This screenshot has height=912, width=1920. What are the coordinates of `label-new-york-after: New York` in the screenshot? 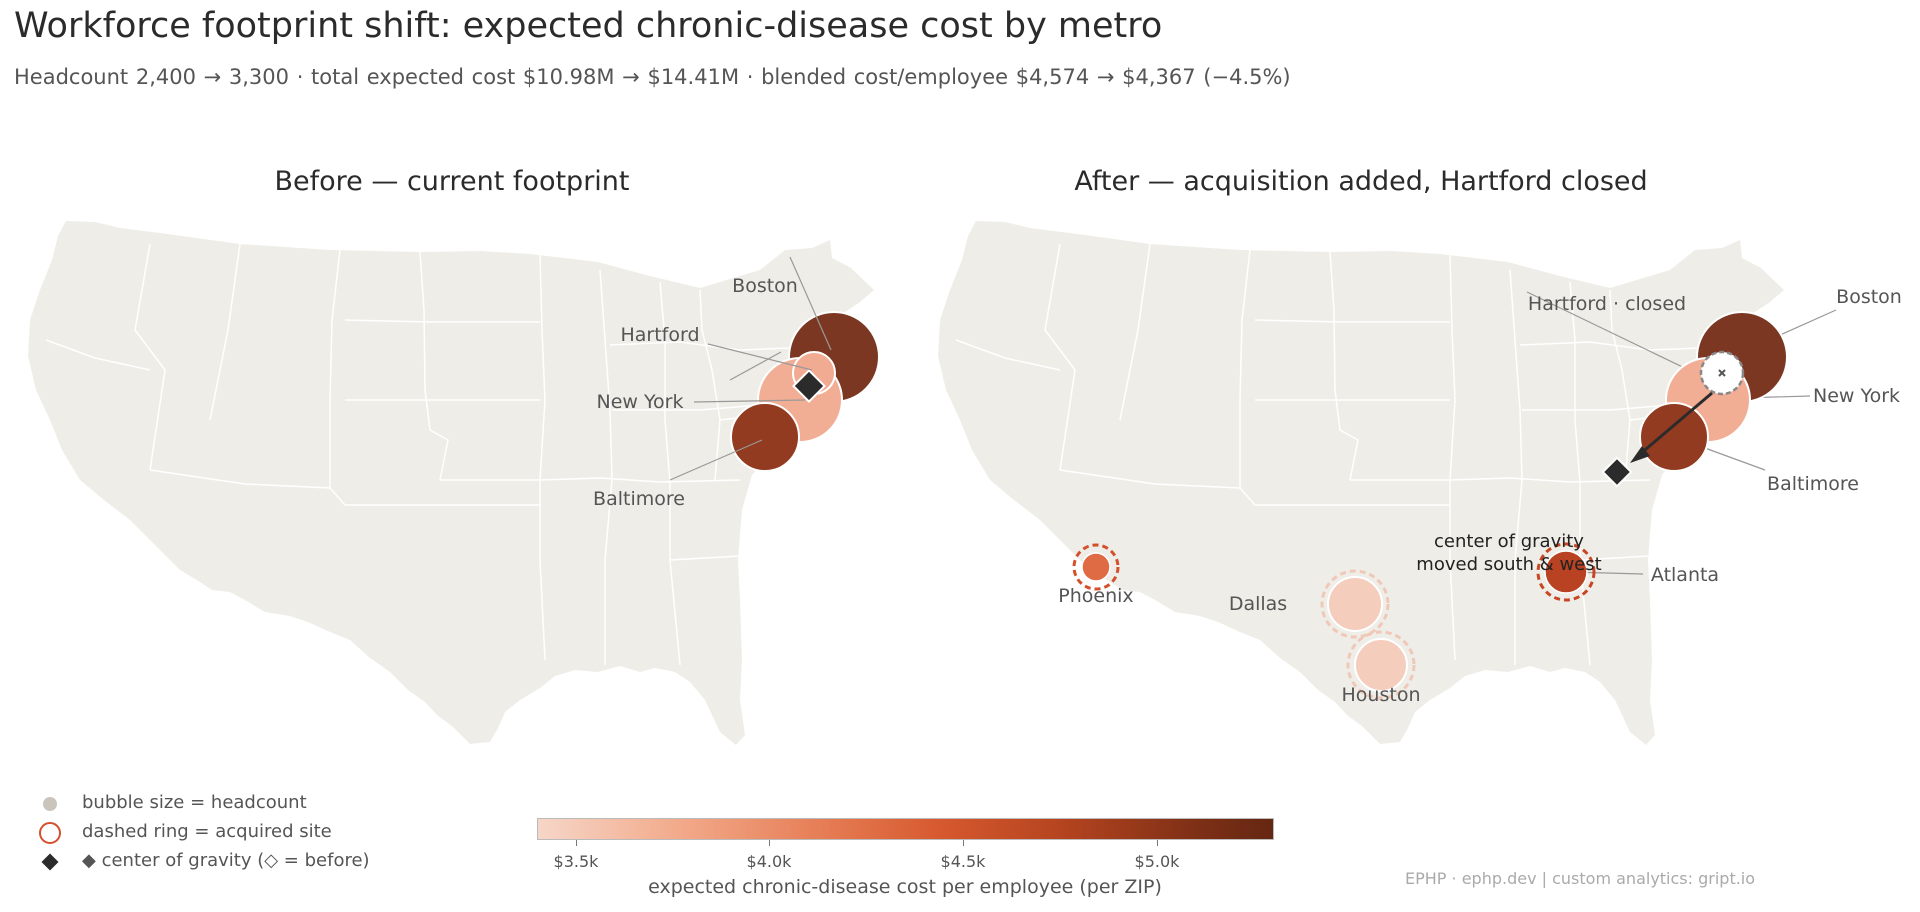 It's located at (1856, 396).